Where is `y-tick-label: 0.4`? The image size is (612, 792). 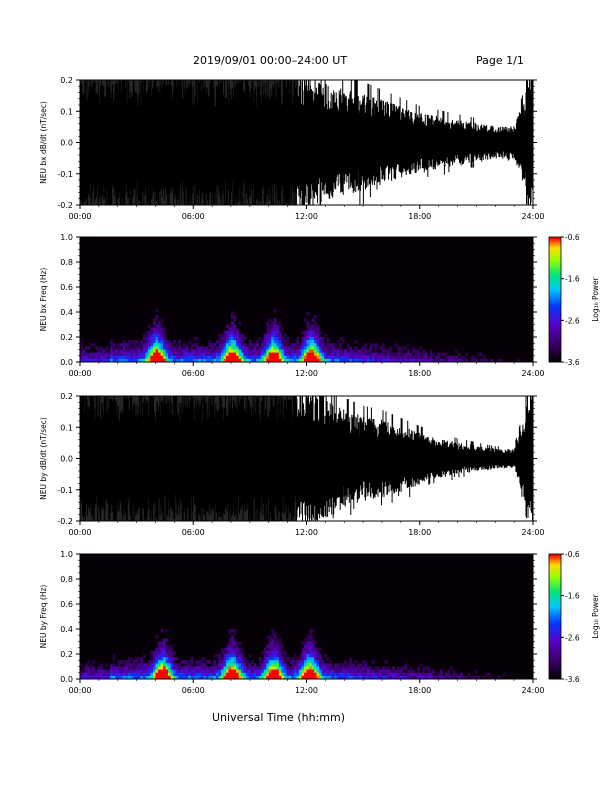 y-tick-label: 0.4 is located at coordinates (66, 629).